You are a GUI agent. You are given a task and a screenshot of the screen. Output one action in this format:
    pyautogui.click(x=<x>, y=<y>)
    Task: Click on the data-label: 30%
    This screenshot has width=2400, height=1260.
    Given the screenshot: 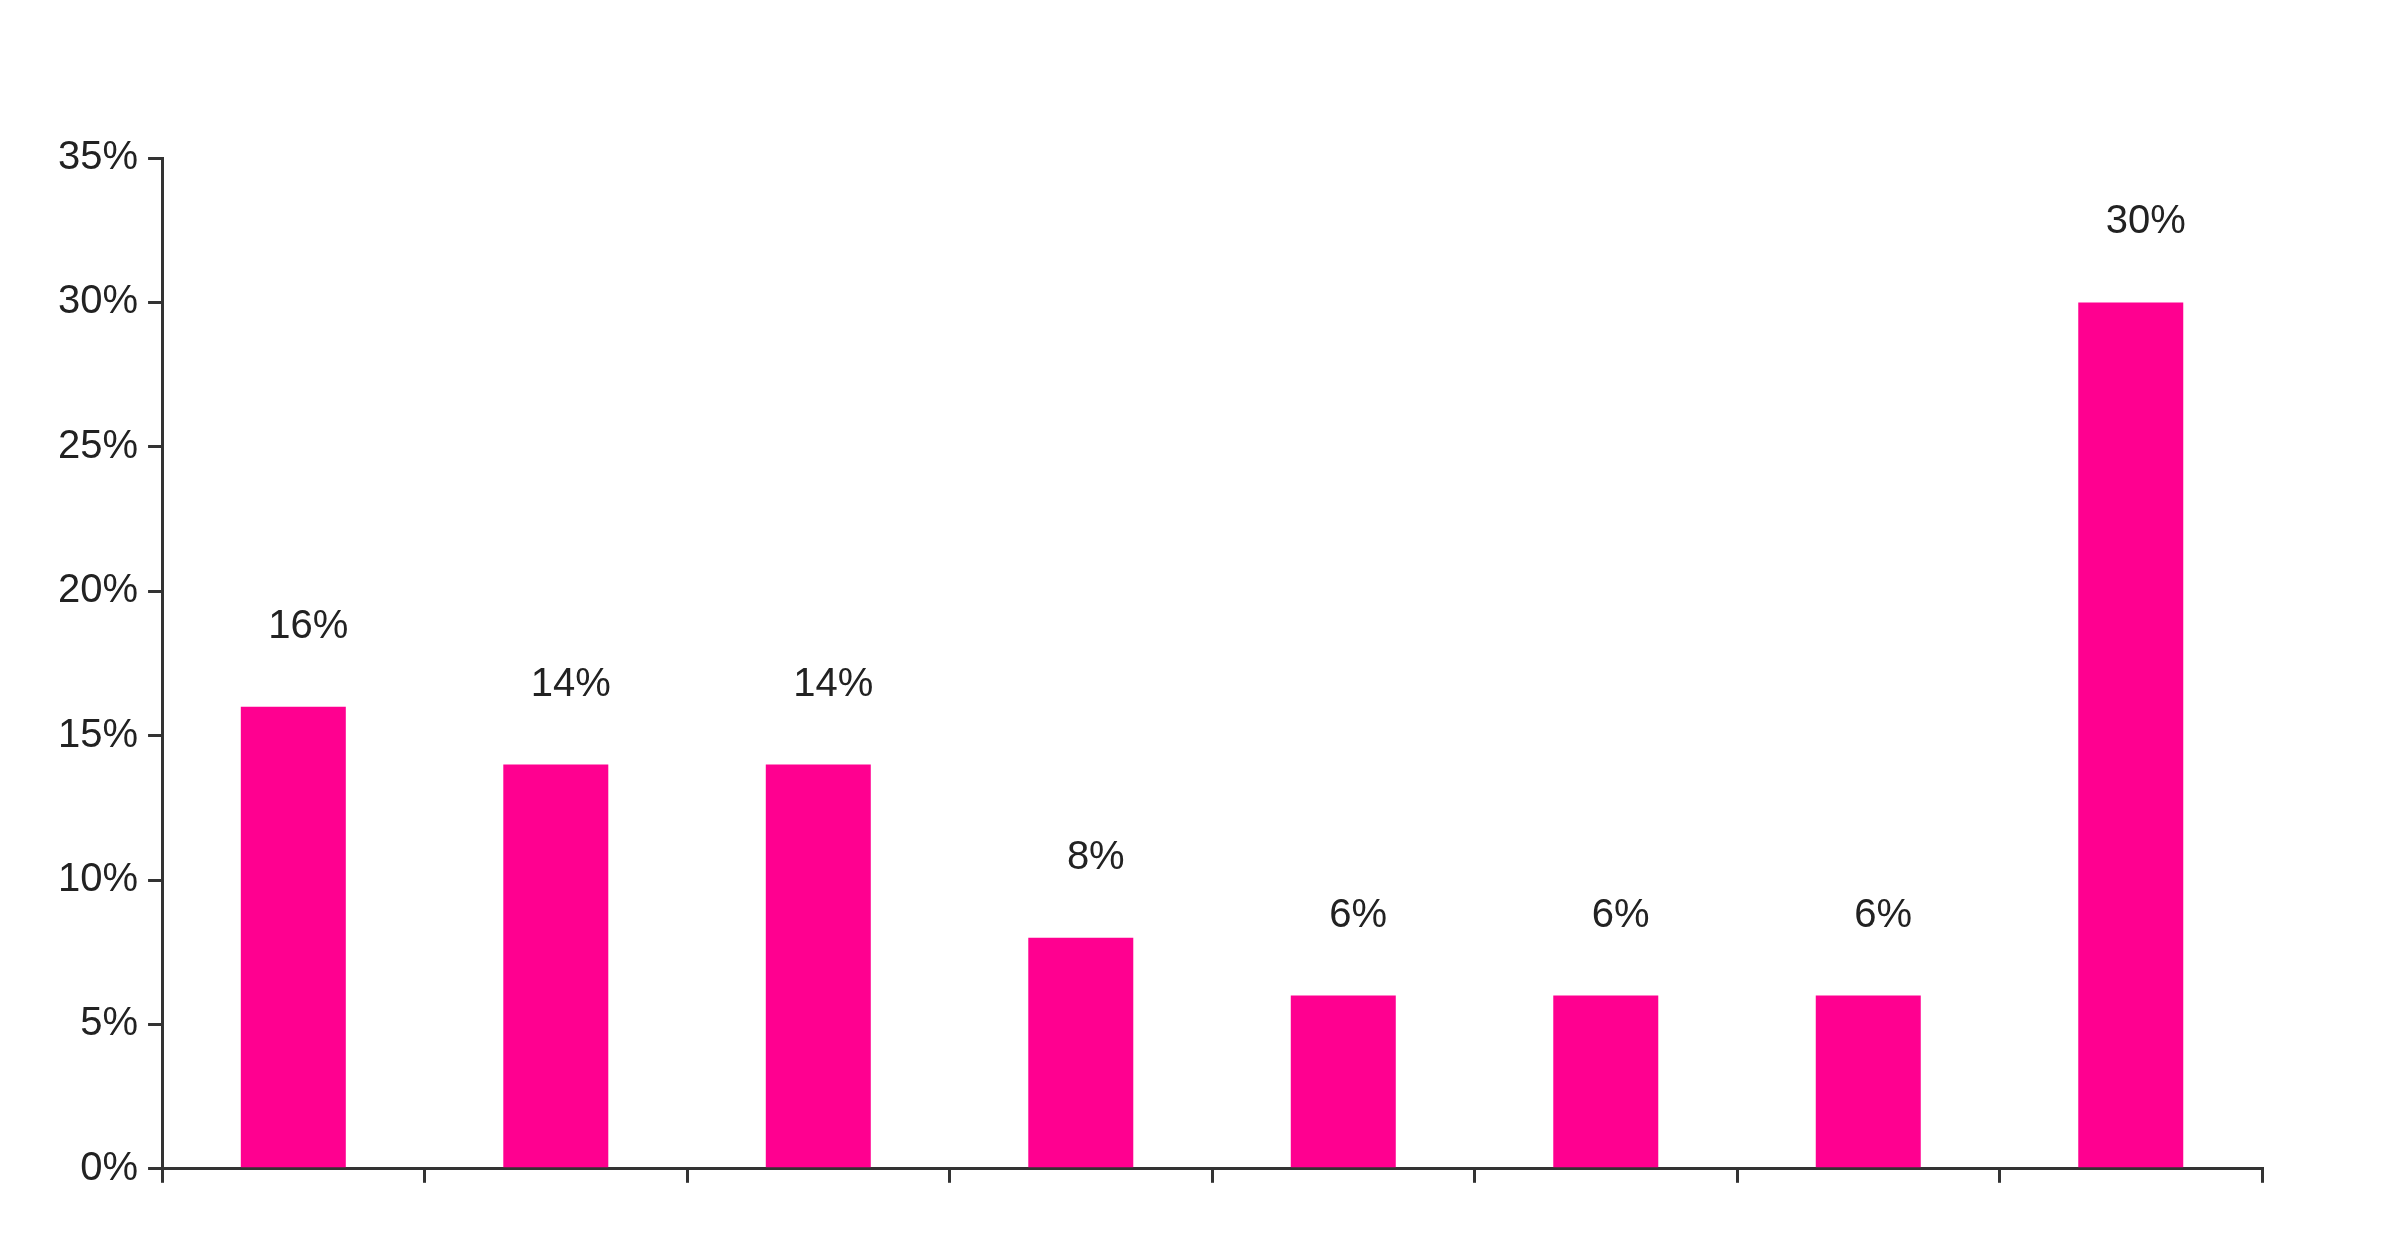 What is the action you would take?
    pyautogui.click(x=2145, y=219)
    